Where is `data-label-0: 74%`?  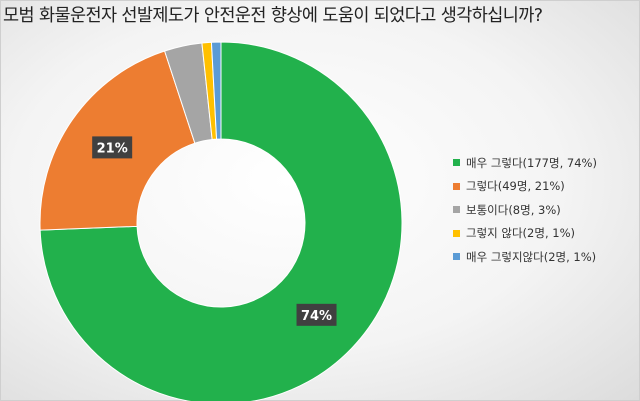
data-label-0: 74% is located at coordinates (316, 314).